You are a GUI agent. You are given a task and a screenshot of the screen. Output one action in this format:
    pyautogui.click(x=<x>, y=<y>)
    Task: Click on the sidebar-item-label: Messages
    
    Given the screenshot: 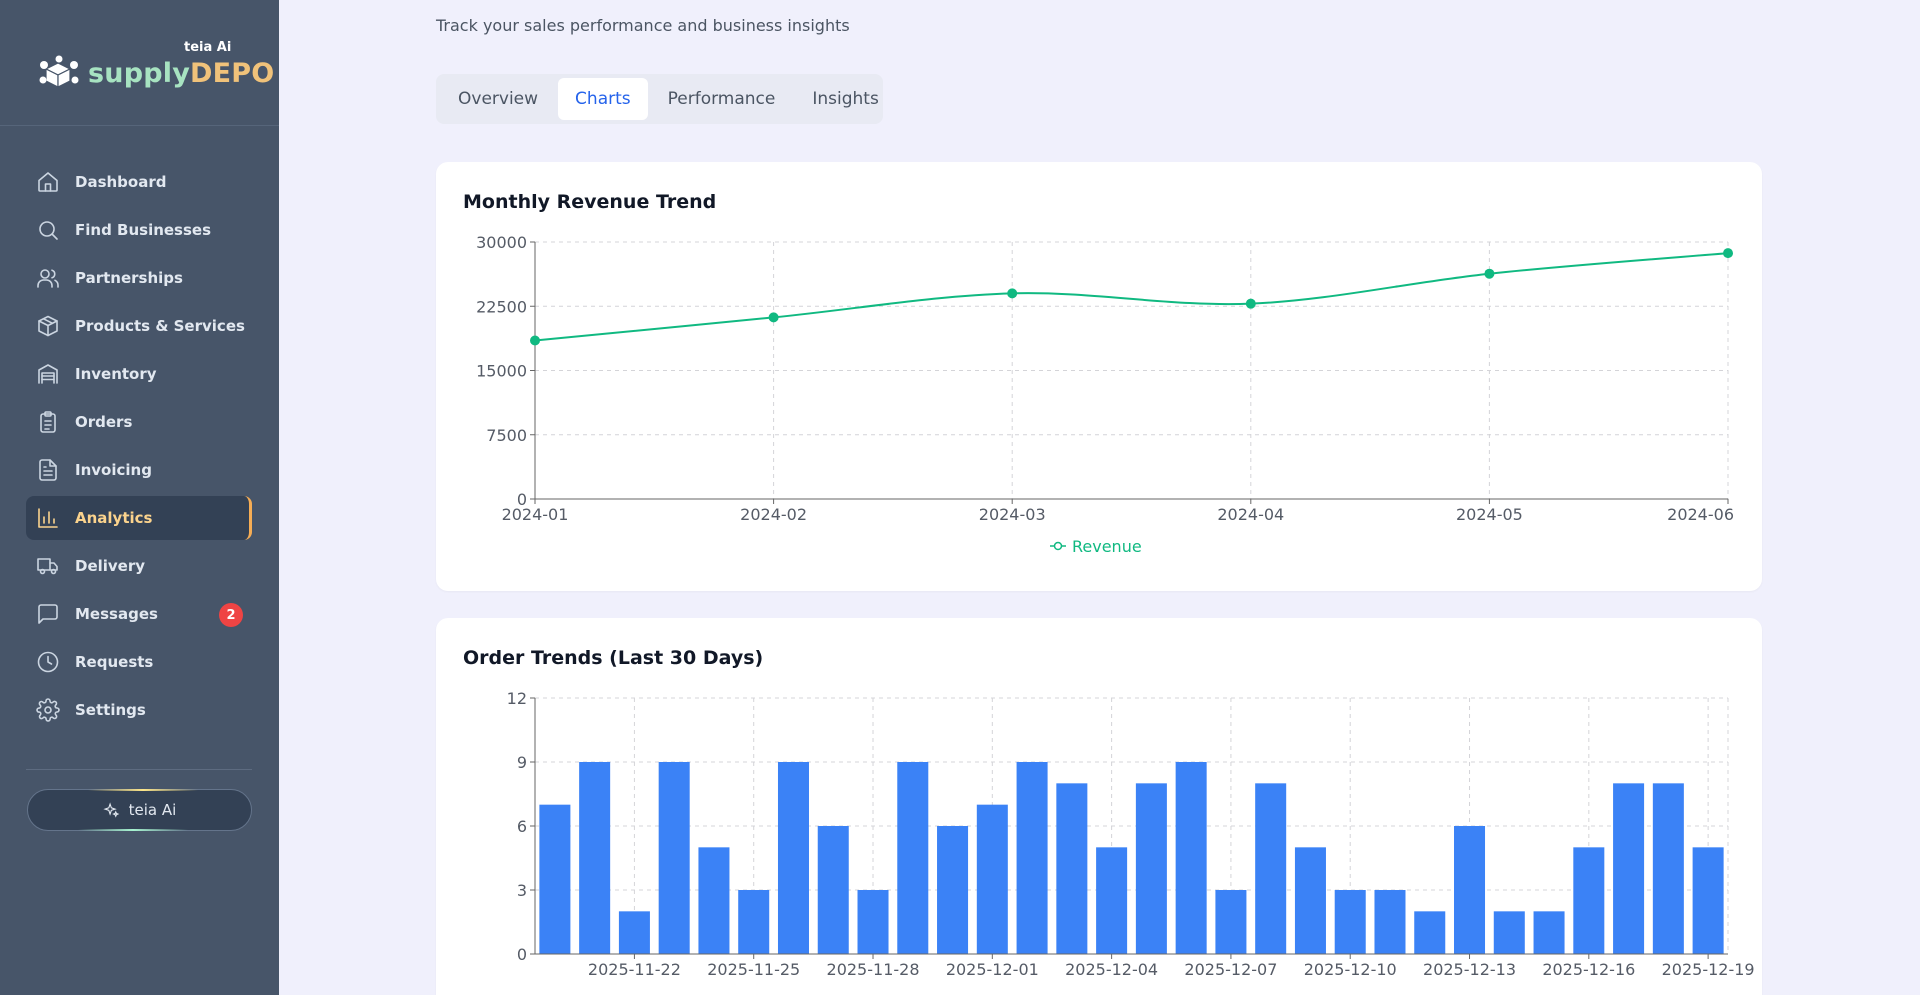 What is the action you would take?
    pyautogui.click(x=116, y=614)
    